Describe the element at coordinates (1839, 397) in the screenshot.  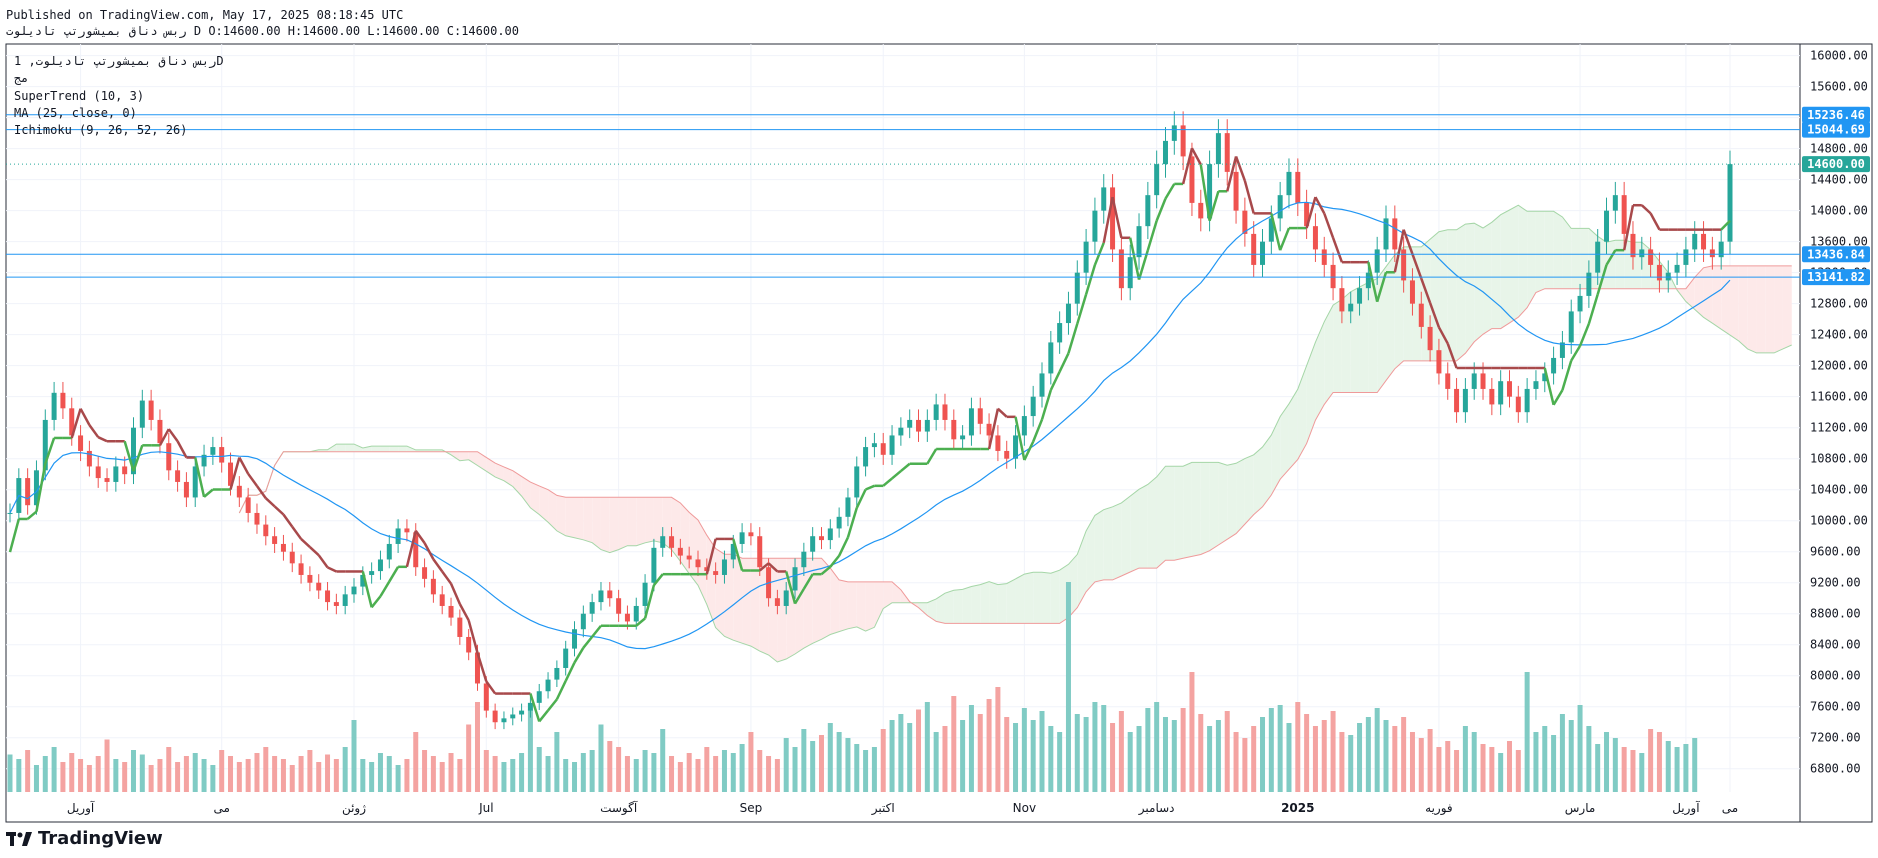
I see `y-tick-label: 11600.00` at that location.